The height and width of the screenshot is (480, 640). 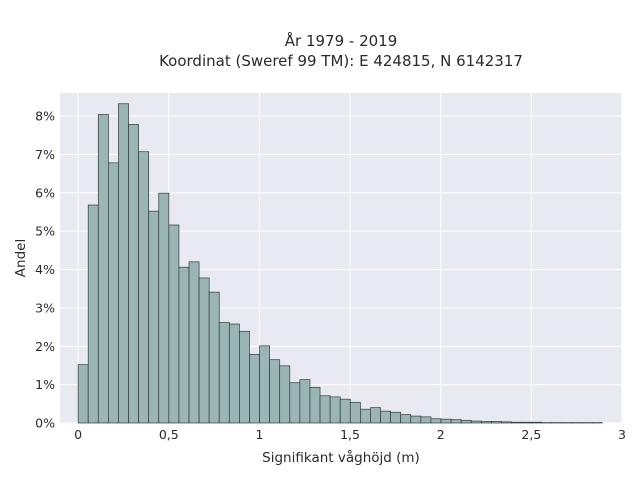 I want to click on x-axis-ticks: 0 0,5 1 1,5 2 2,5 3, so click(x=350, y=434).